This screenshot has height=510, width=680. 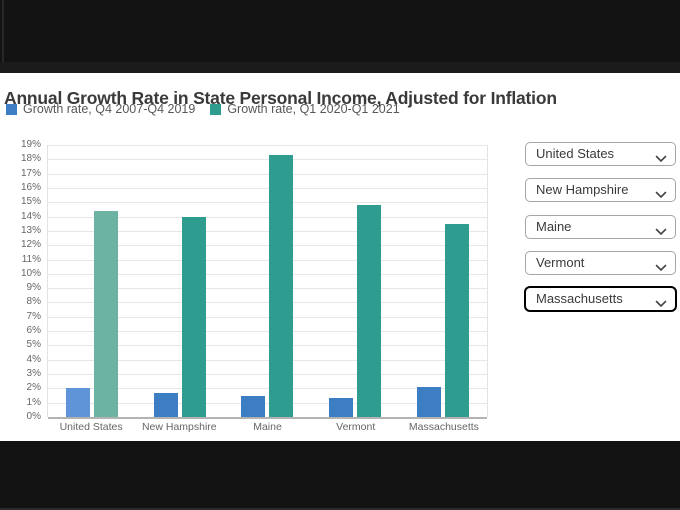 What do you see at coordinates (30, 273) in the screenshot?
I see `y-tick-label: 10%` at bounding box center [30, 273].